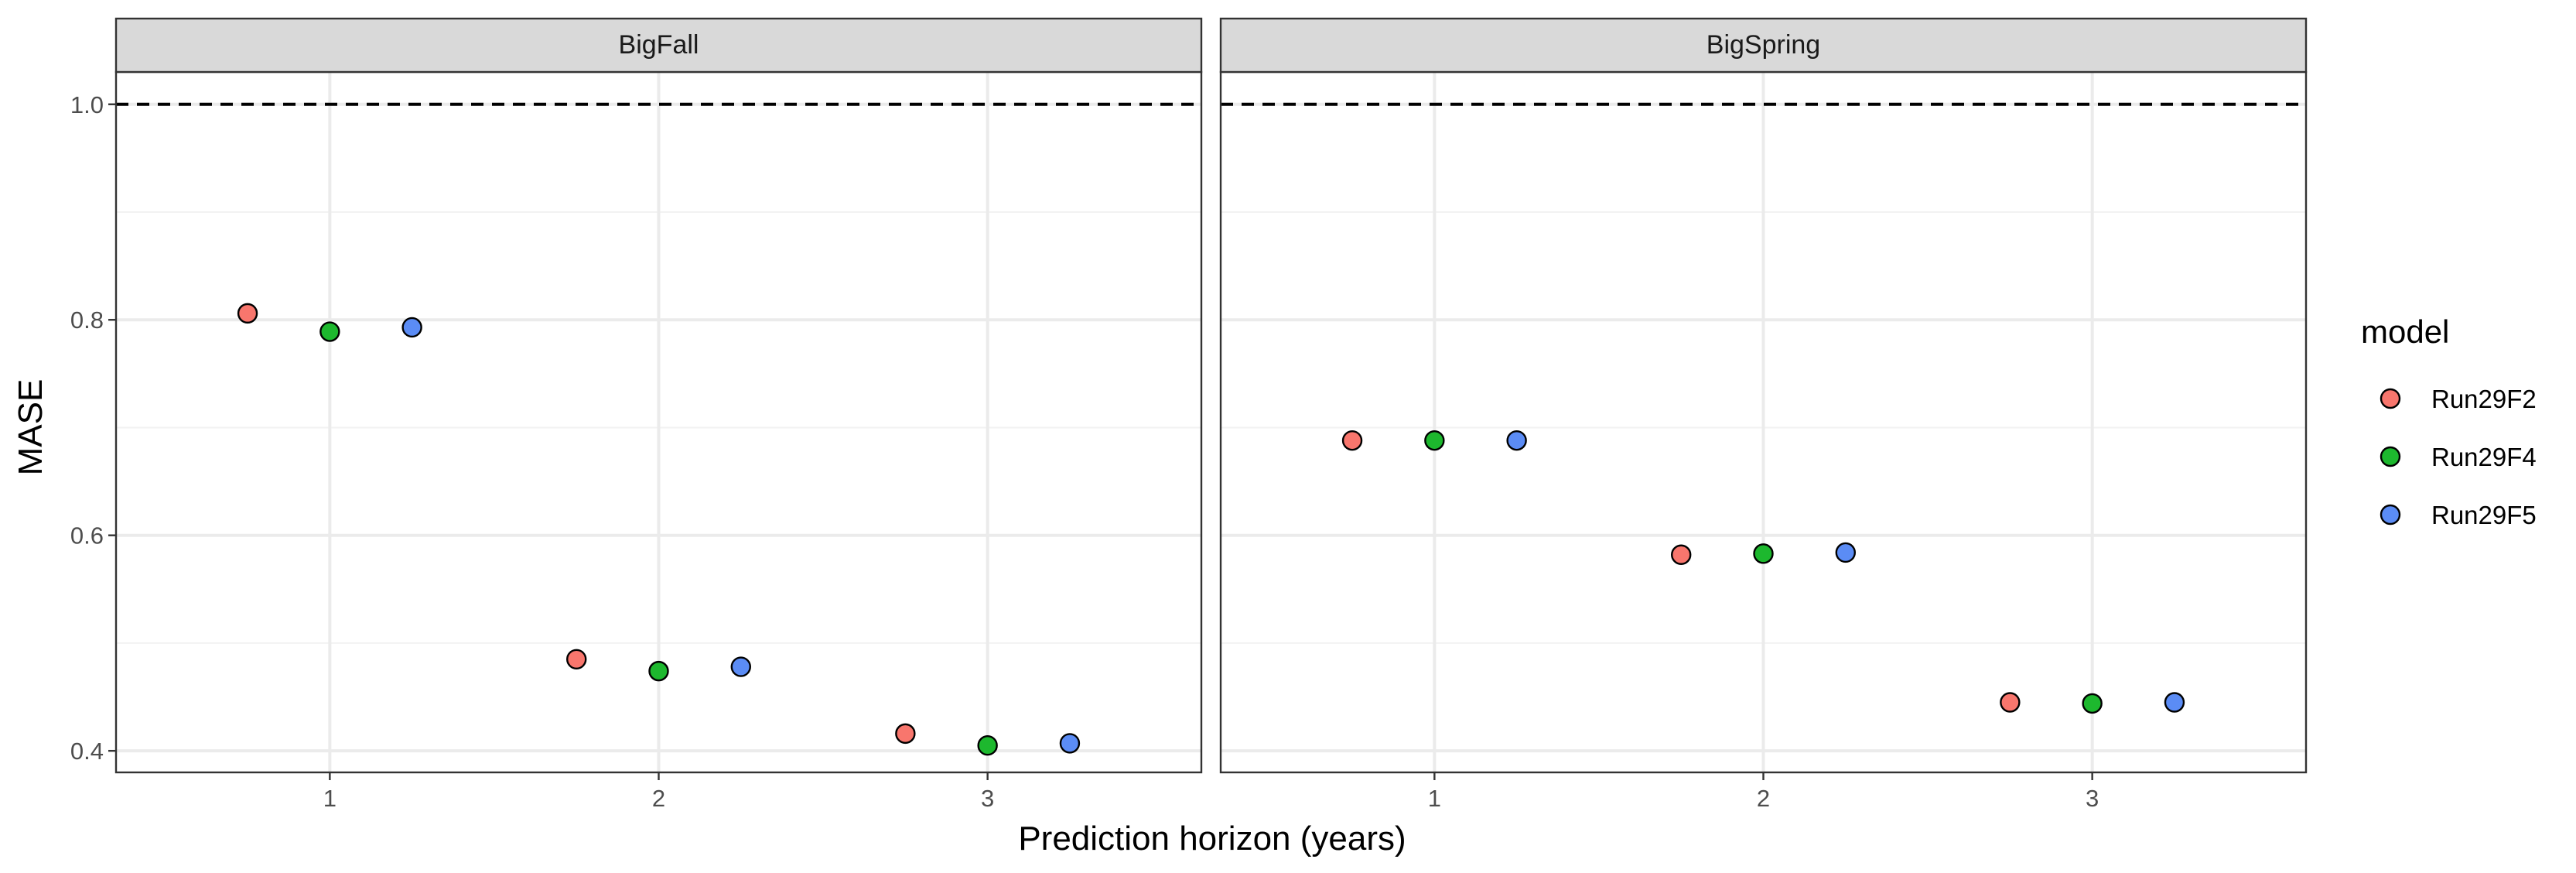 The width and height of the screenshot is (2576, 873). I want to click on legend-label: Run29F2, so click(2484, 399).